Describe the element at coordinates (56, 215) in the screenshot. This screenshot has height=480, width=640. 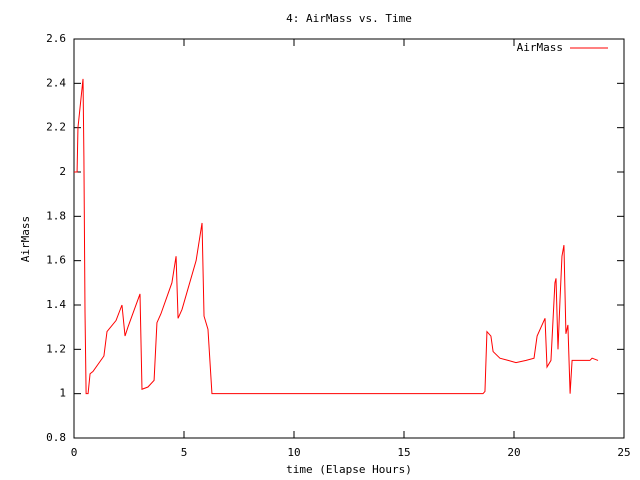
I see `y-tick-label: 1.8` at that location.